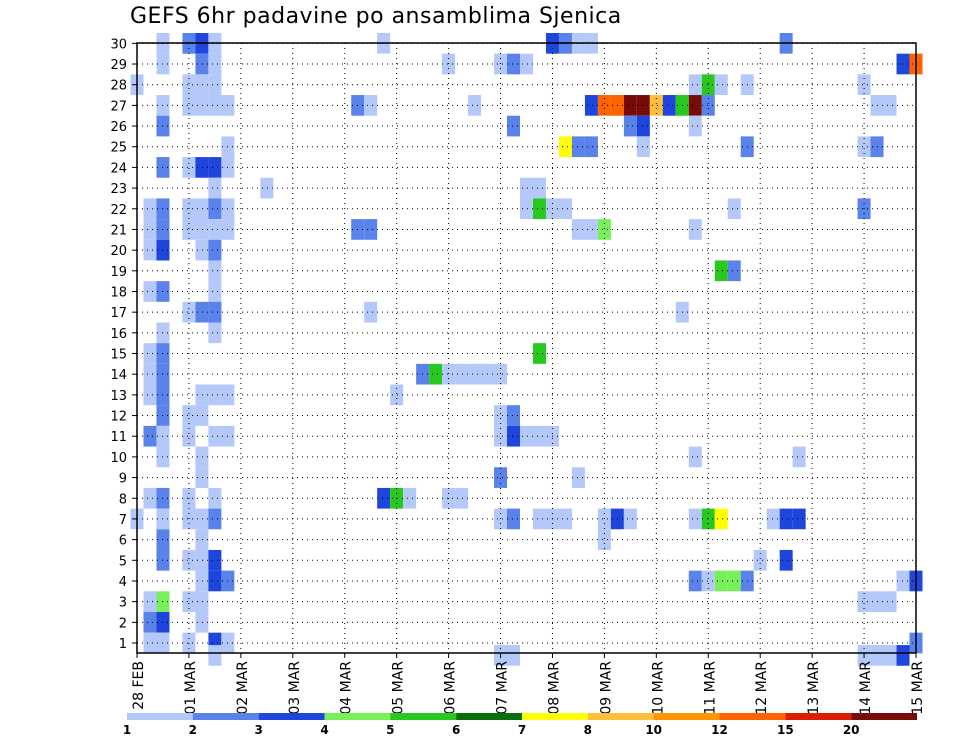  Describe the element at coordinates (658, 688) in the screenshot. I see `x-tick-label: 10 MAR` at that location.